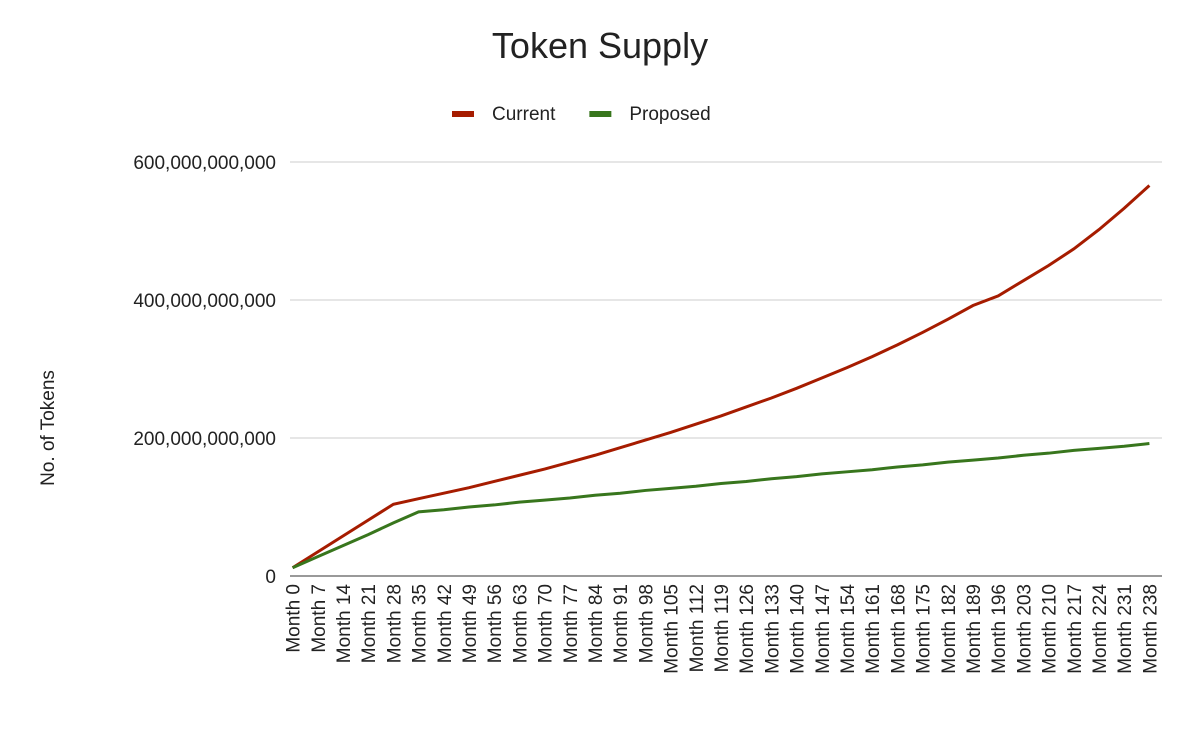  I want to click on x-tick-label: Month 231, so click(1125, 629).